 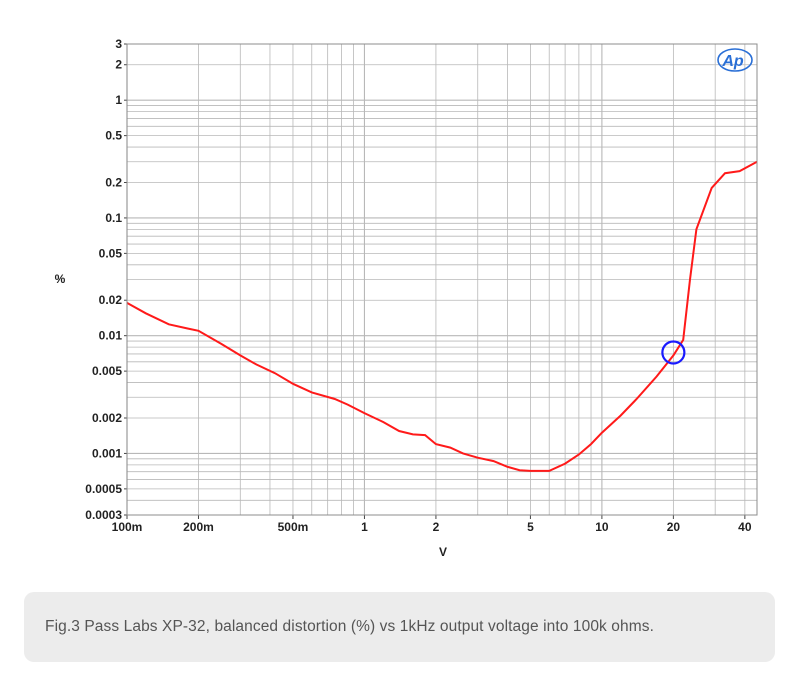 What do you see at coordinates (107, 453) in the screenshot?
I see `y-tick-label: 0.001` at bounding box center [107, 453].